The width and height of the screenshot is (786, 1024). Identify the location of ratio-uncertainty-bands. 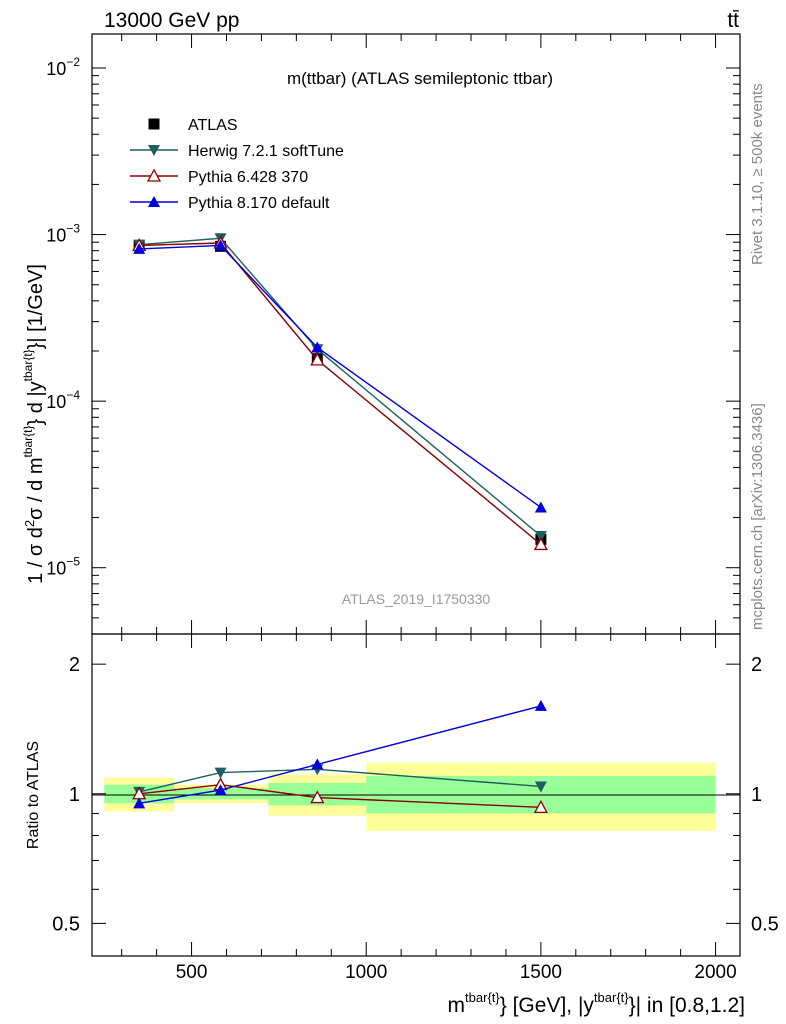
(410, 796).